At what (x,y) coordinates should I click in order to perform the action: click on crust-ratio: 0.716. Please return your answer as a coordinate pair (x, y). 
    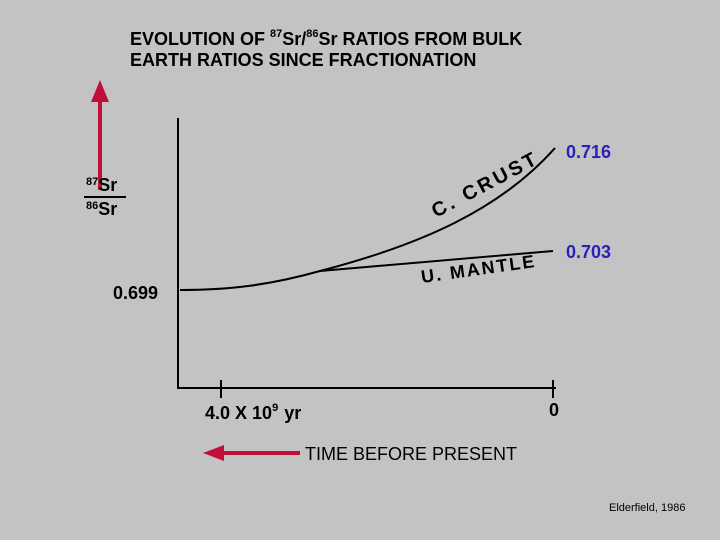
    Looking at the image, I should click on (588, 152).